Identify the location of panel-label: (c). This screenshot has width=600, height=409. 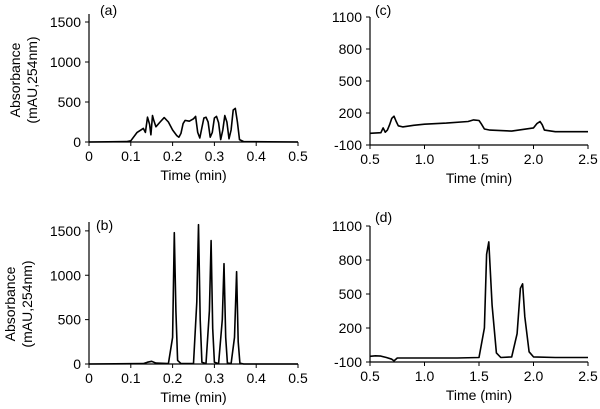
(383, 10).